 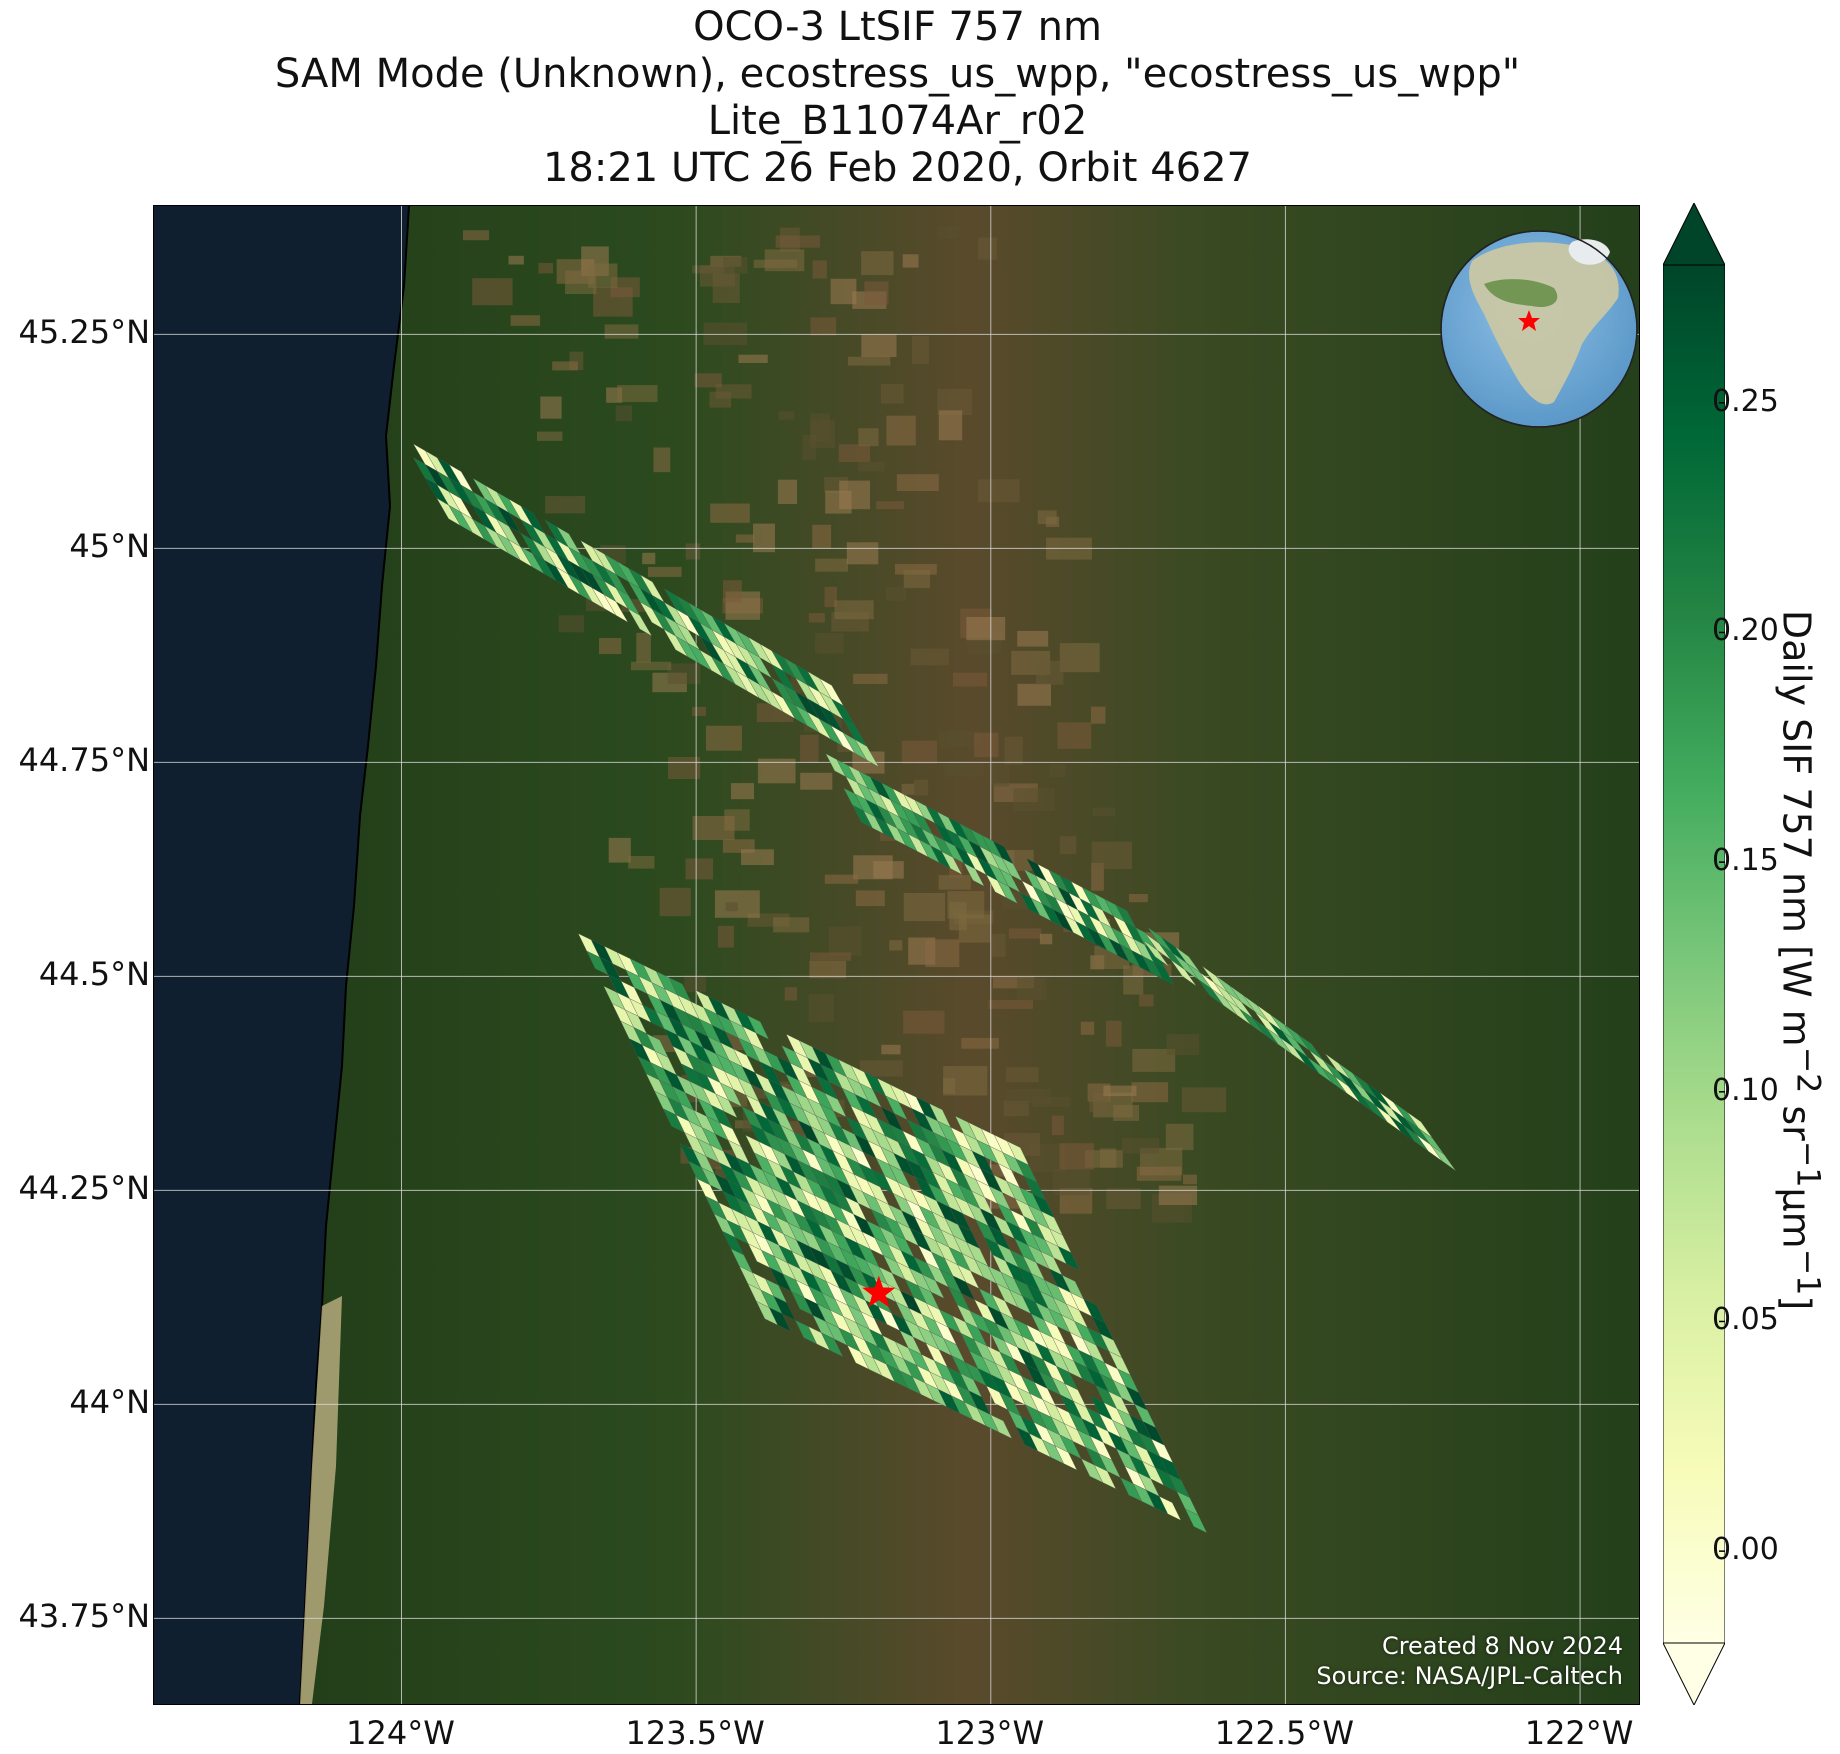 I want to click on lat-tick-label: 45.25°N, so click(x=84, y=332).